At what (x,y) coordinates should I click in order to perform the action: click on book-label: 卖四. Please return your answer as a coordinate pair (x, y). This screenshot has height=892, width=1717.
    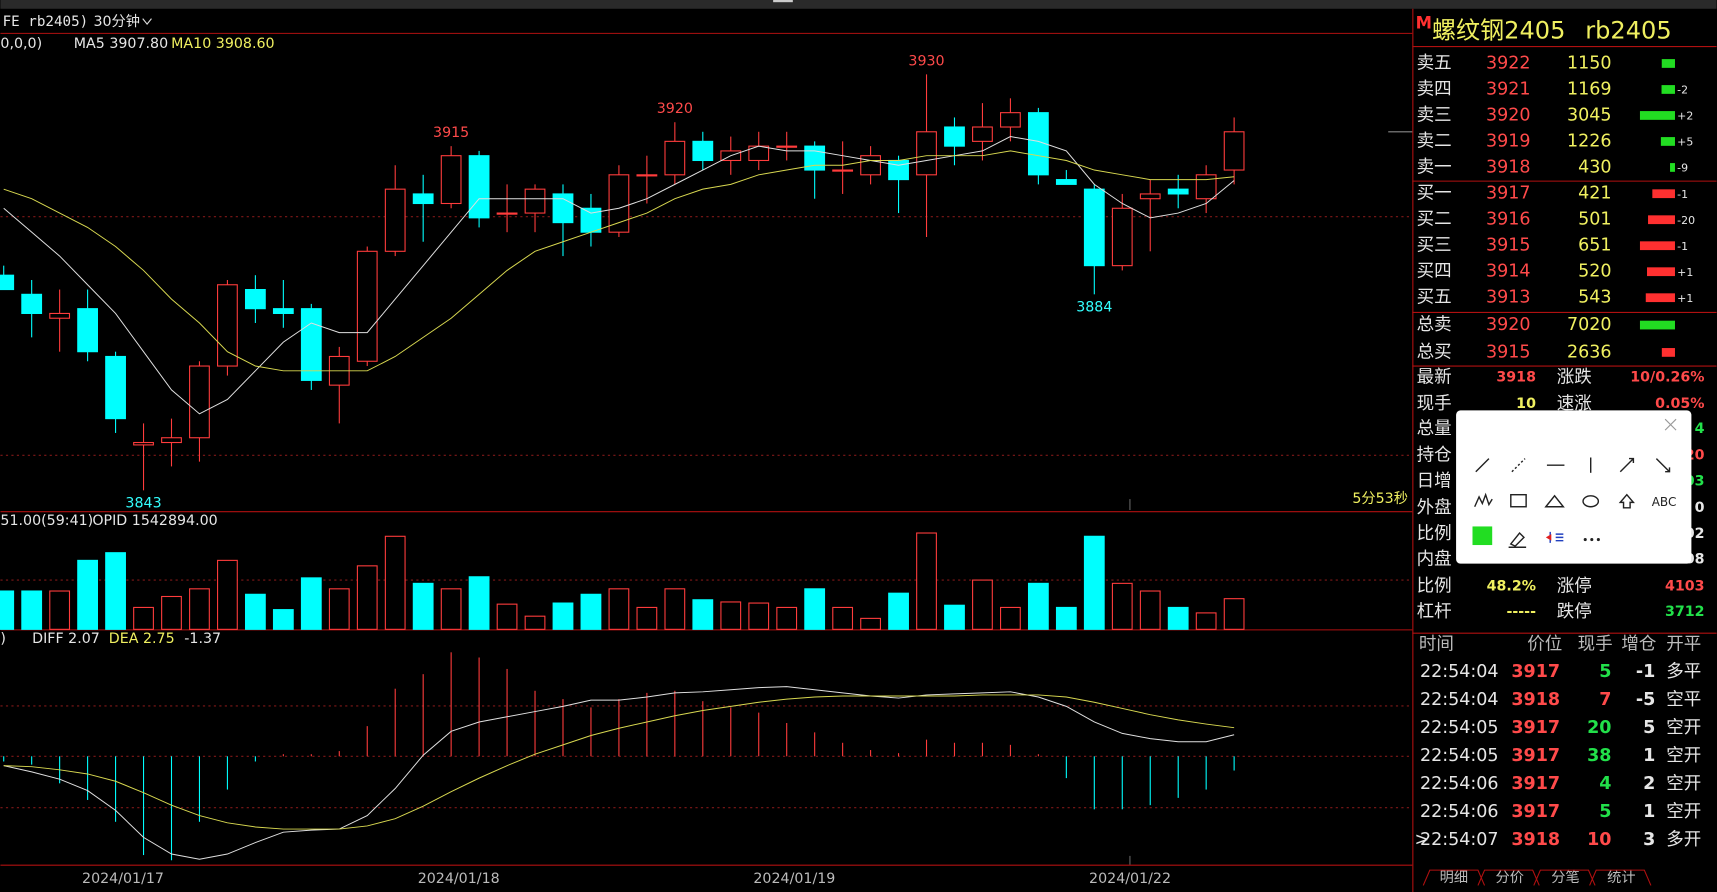
    Looking at the image, I should click on (1434, 89).